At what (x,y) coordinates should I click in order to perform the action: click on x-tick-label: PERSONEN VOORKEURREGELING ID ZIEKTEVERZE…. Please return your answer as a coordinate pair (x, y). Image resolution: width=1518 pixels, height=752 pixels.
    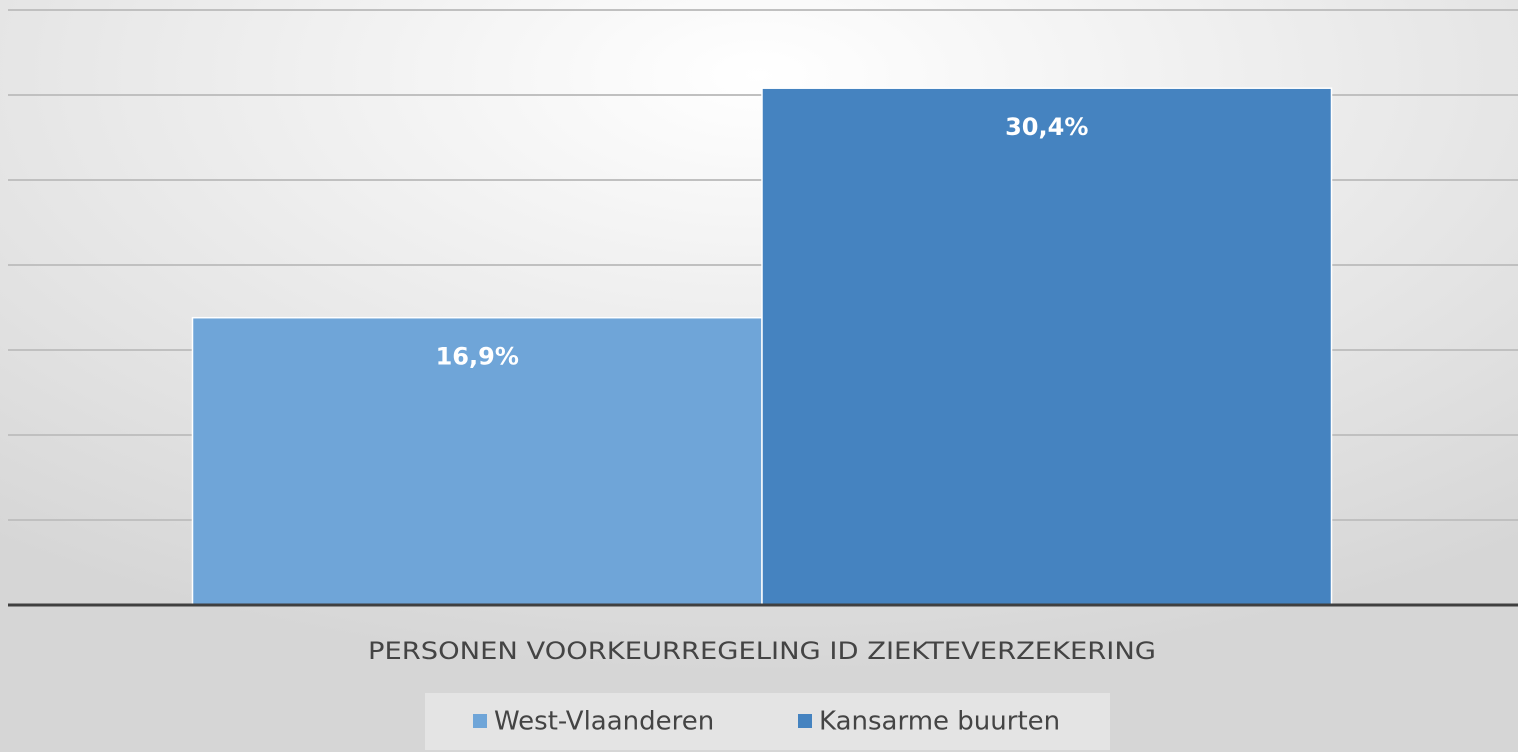
    Looking at the image, I should click on (762, 651).